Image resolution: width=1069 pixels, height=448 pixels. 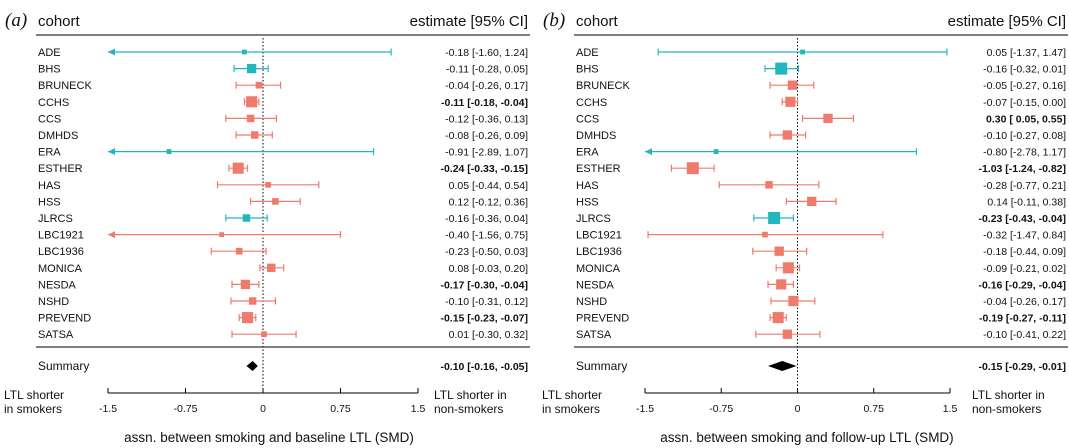 What do you see at coordinates (1006, 409) in the screenshot?
I see `right-direction-note: non-smokers` at bounding box center [1006, 409].